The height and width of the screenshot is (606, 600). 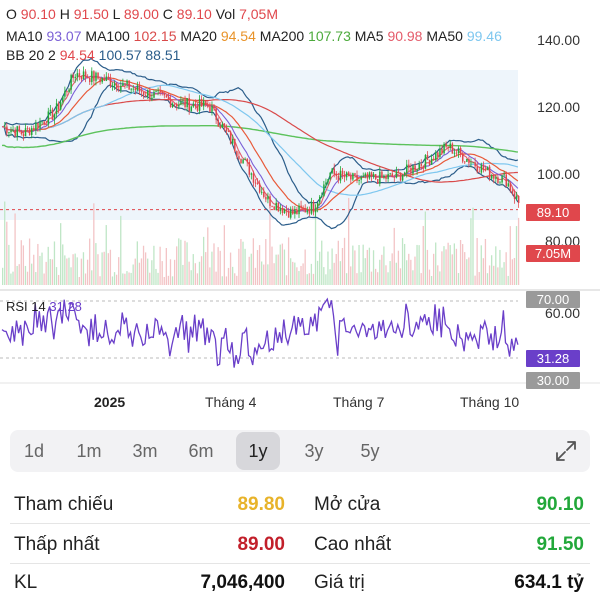 I want to click on rsi-value: 31.28, so click(x=65, y=306).